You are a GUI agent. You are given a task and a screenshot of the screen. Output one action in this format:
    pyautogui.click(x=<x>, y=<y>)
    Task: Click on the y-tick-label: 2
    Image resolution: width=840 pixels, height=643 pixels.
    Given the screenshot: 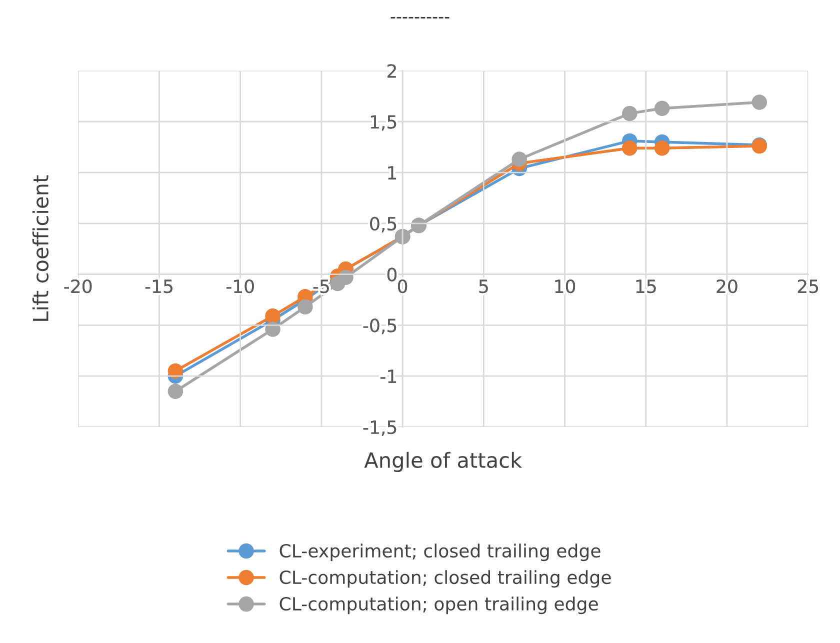 What is the action you would take?
    pyautogui.click(x=392, y=71)
    